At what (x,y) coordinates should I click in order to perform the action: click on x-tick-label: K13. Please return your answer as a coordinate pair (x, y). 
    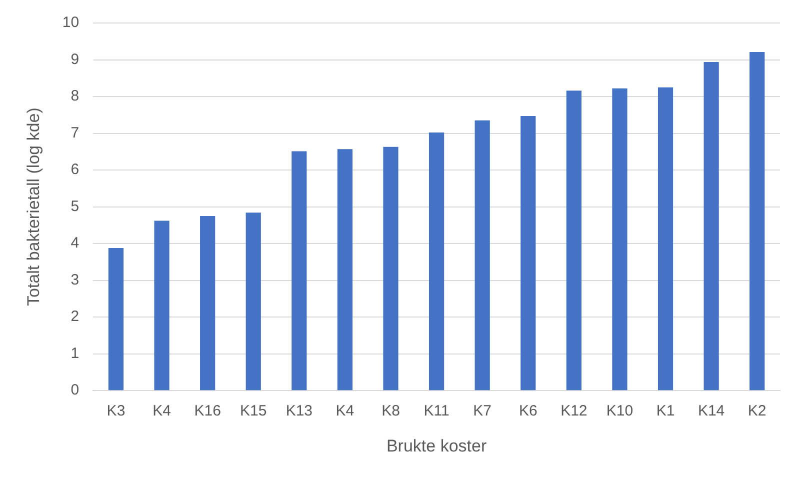
    Looking at the image, I should click on (299, 411).